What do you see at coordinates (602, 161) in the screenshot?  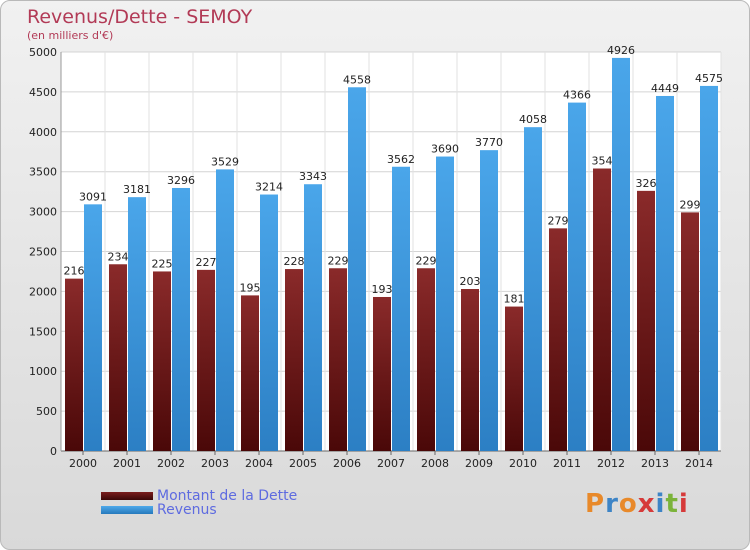 I see `data-label-dette: 354` at bounding box center [602, 161].